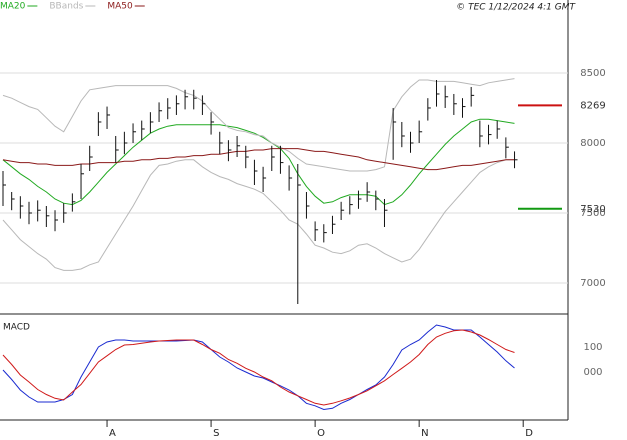  I want to click on indicator-line, so click(258, 159).